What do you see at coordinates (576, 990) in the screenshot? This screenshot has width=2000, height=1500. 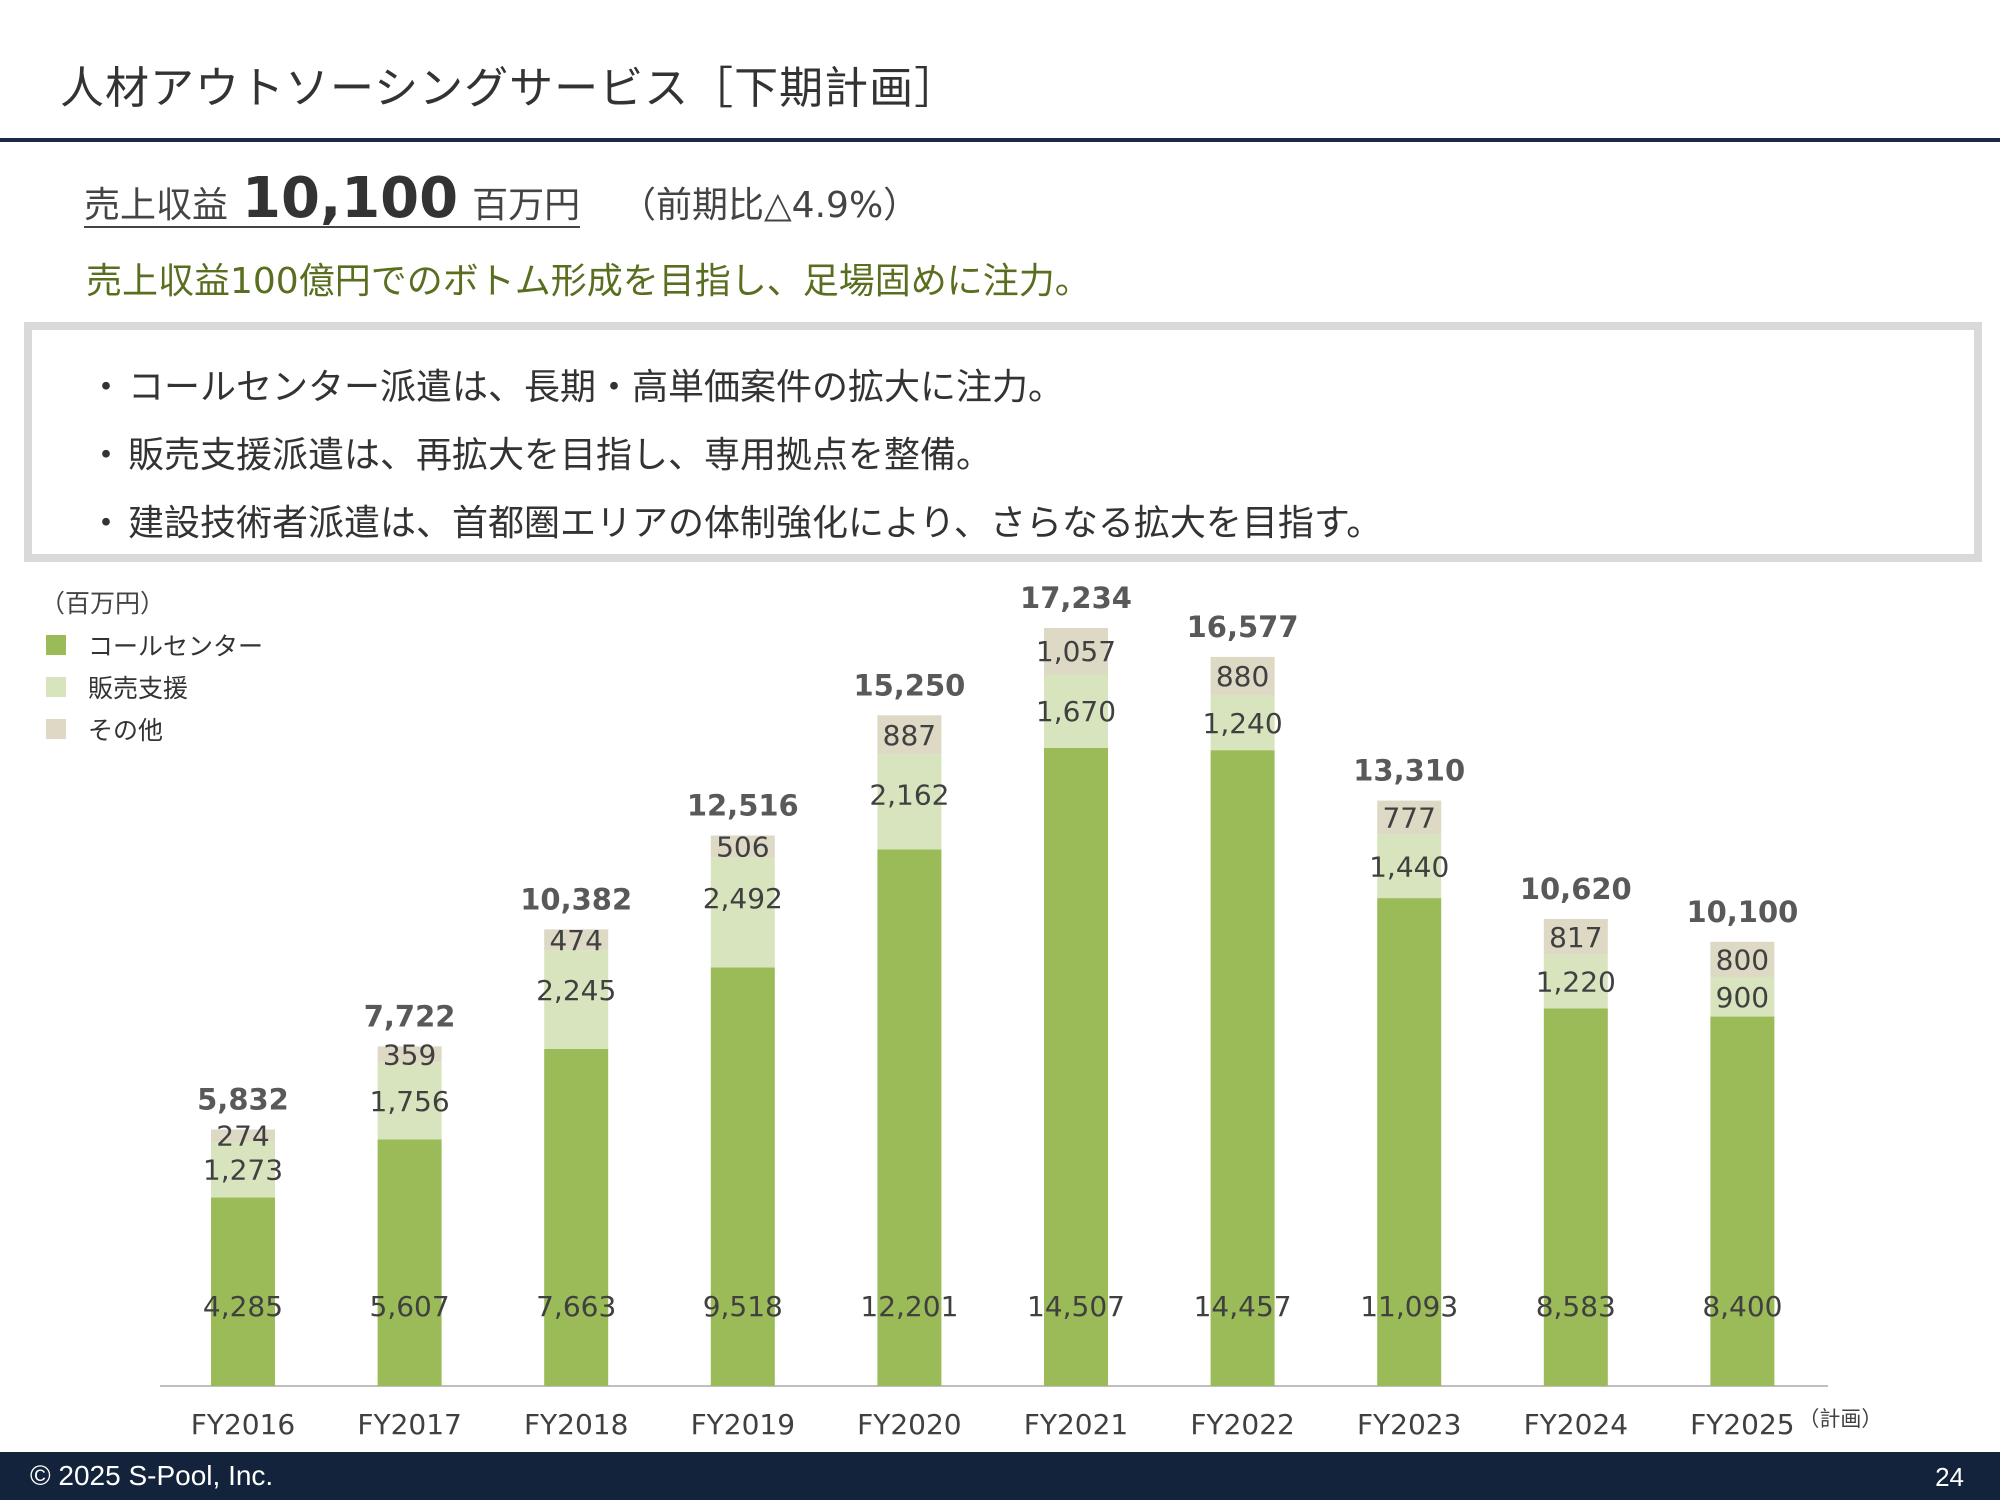 I see `data-label-sales-support-fy2018: 2,245` at bounding box center [576, 990].